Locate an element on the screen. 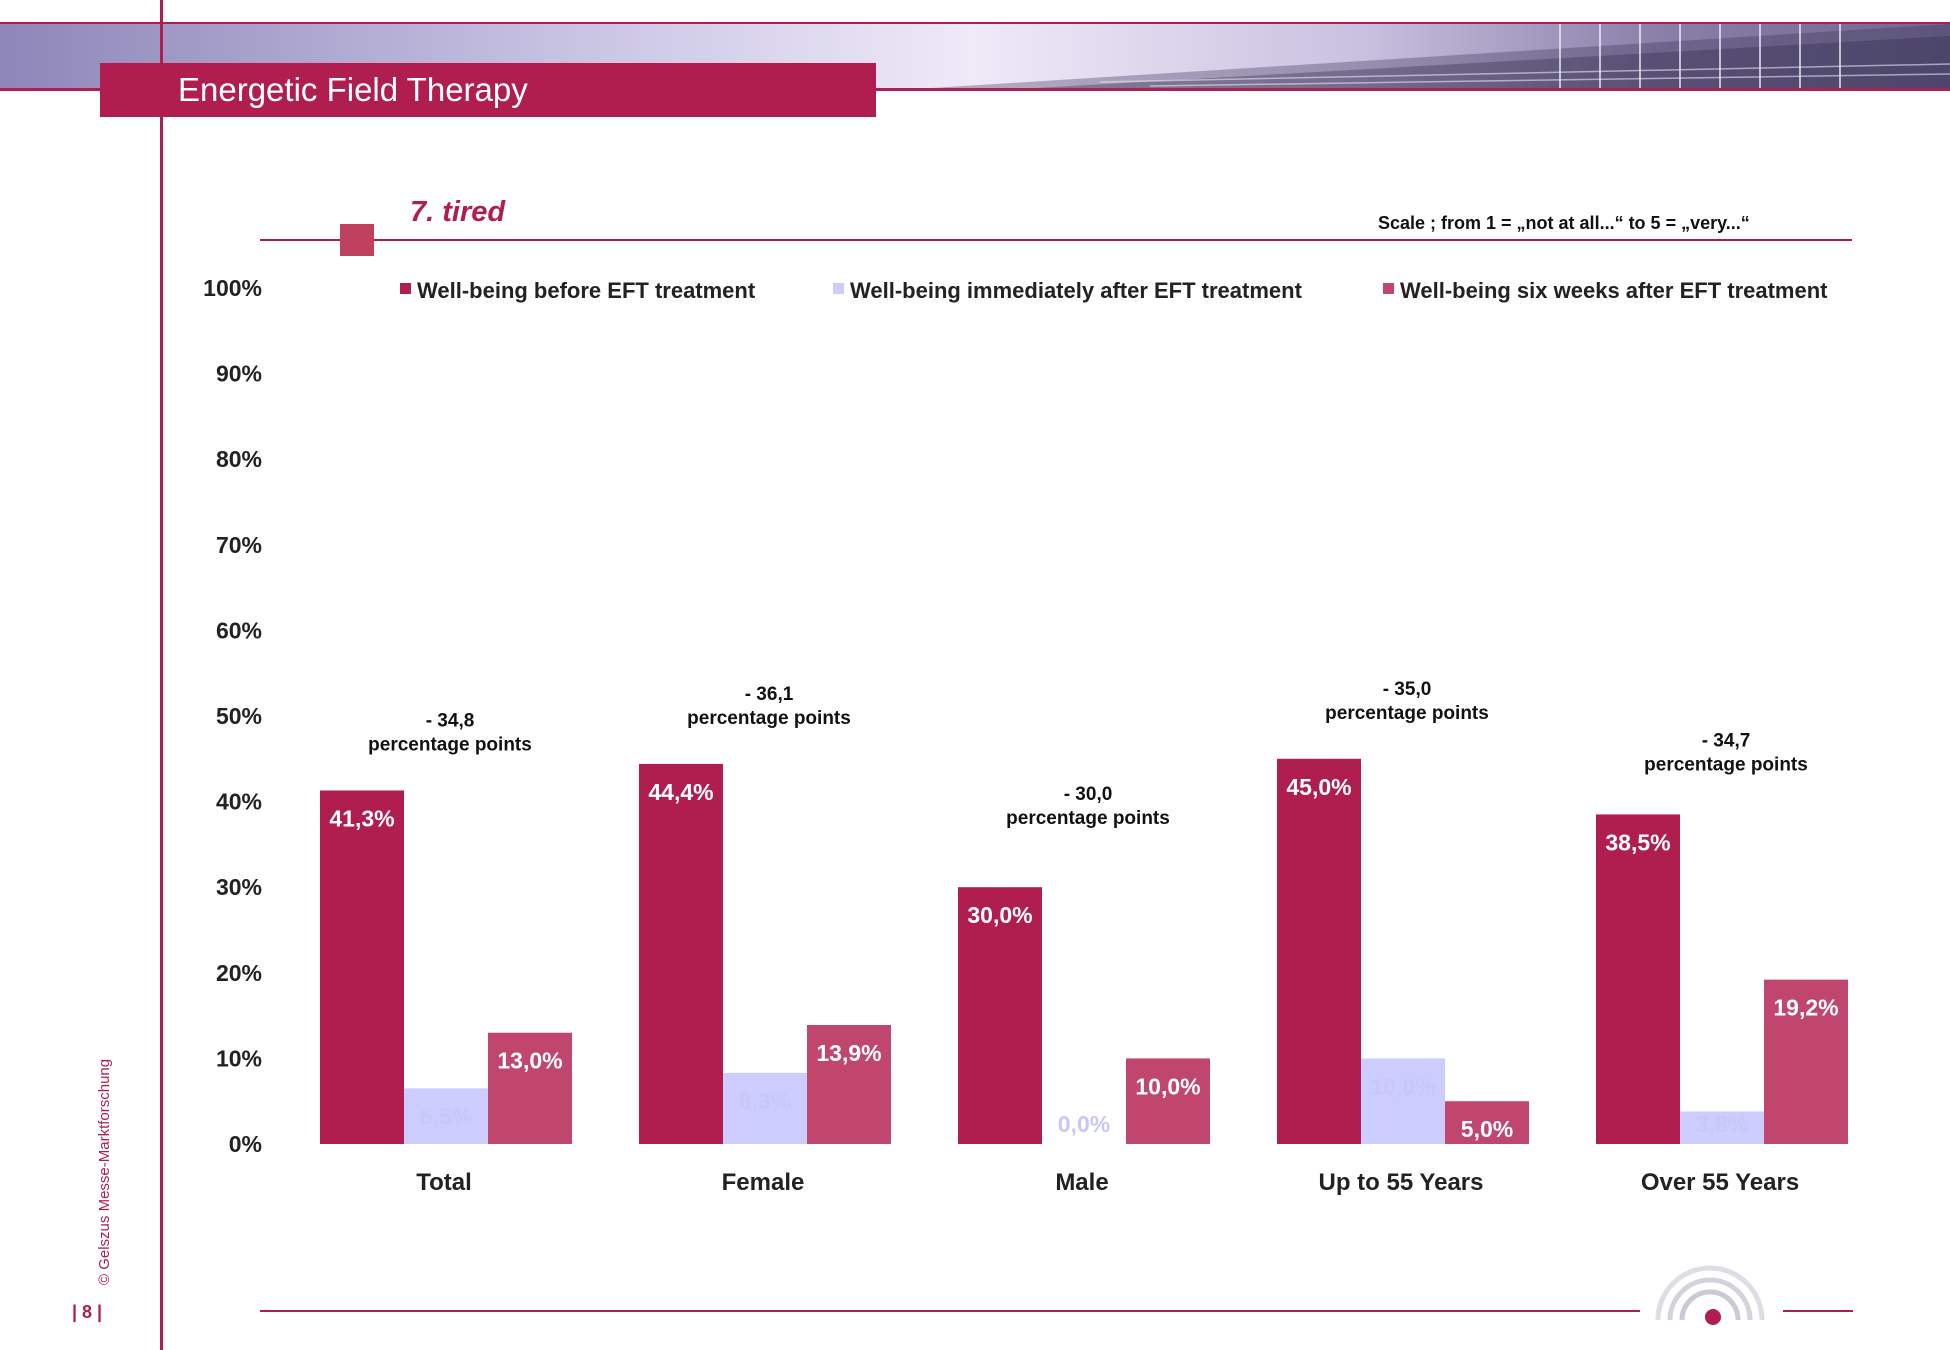 The height and width of the screenshot is (1350, 1950). chart-subtitle: 7. tired is located at coordinates (458, 212).